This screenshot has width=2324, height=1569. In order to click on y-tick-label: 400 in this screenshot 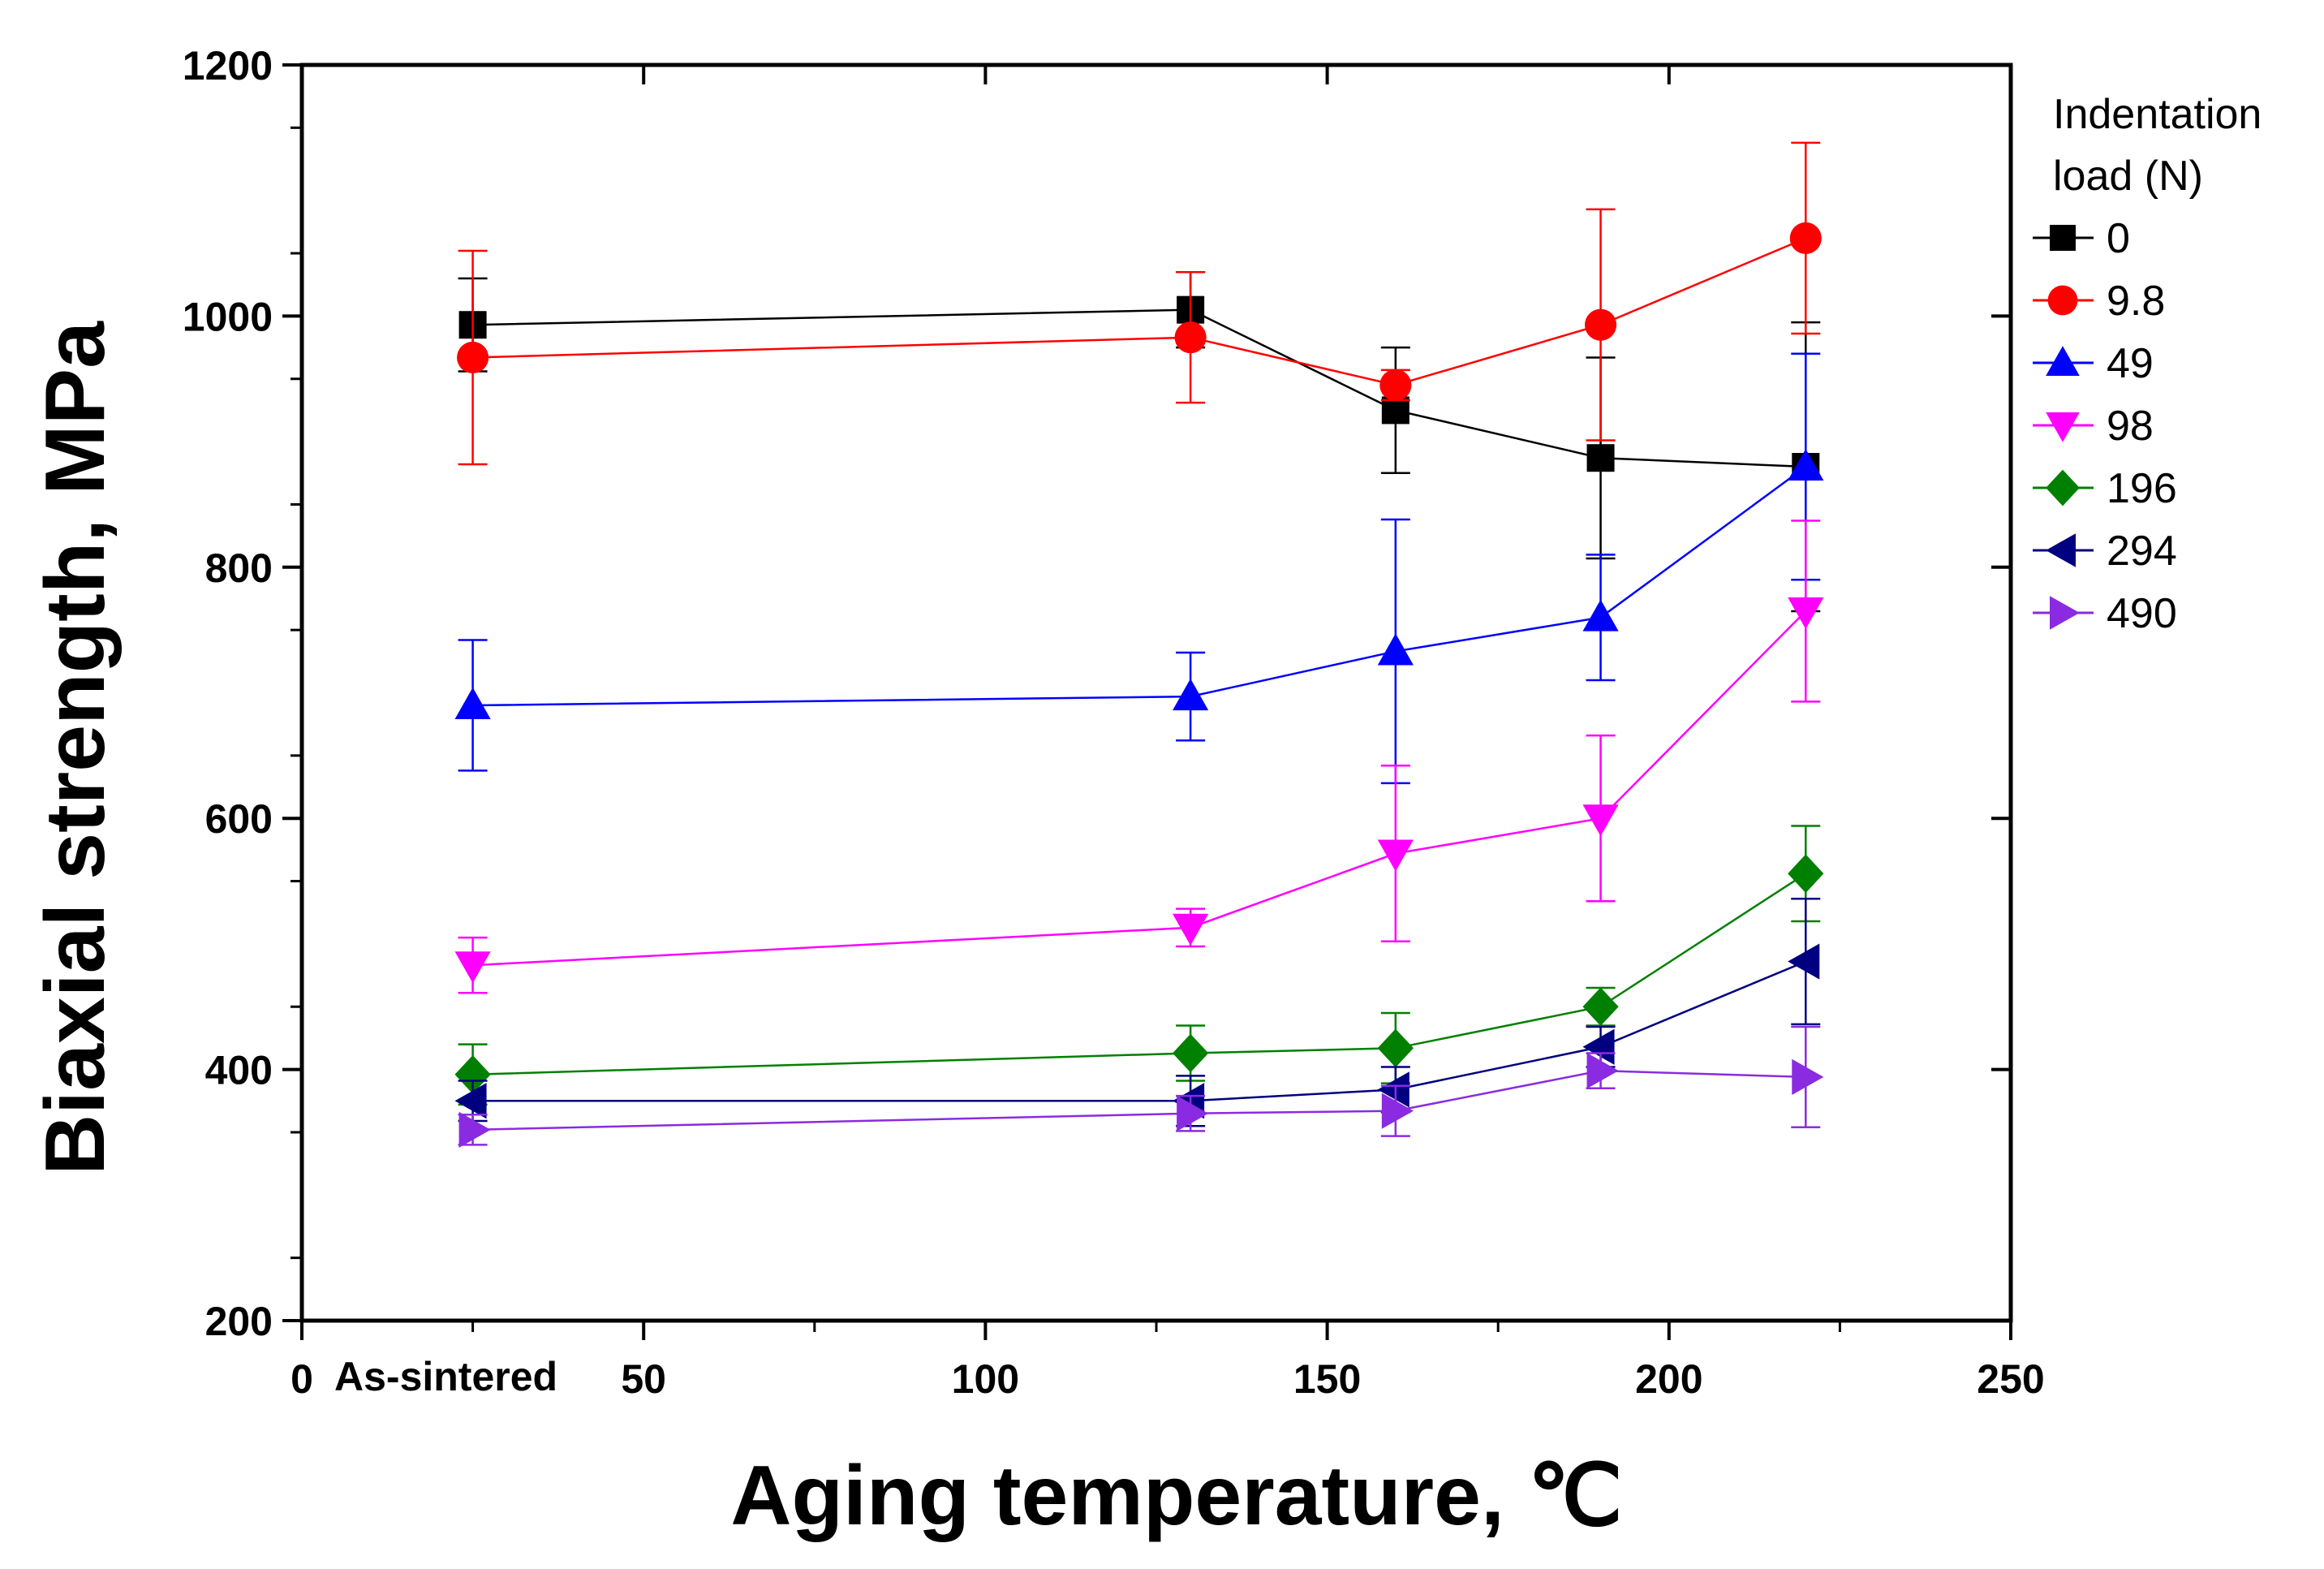, I will do `click(239, 1070)`.